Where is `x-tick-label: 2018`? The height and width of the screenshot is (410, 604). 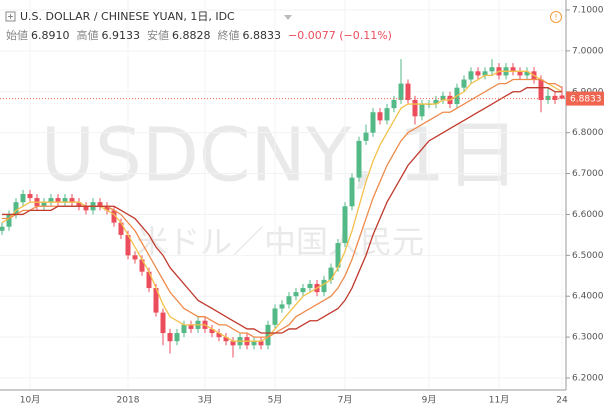
x-tick-label: 2018 is located at coordinates (128, 401).